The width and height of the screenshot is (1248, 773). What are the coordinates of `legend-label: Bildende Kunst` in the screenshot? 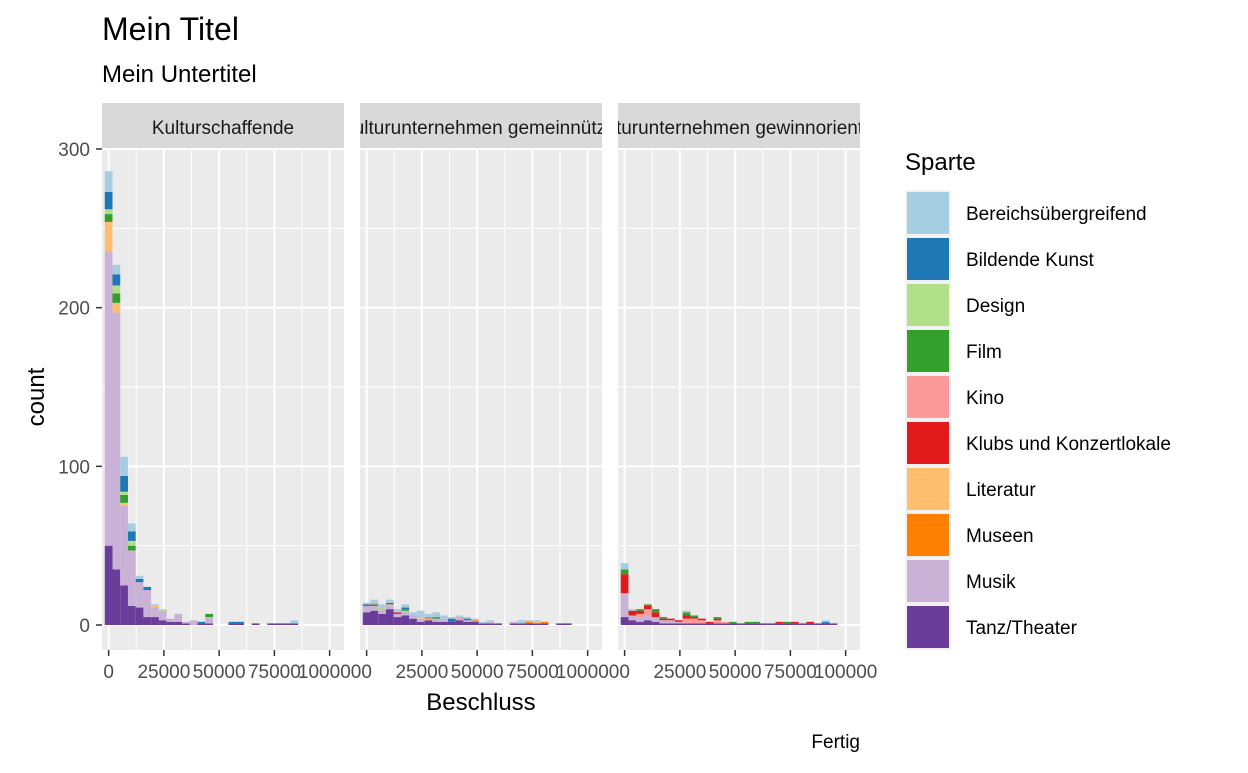 It's located at (1030, 260).